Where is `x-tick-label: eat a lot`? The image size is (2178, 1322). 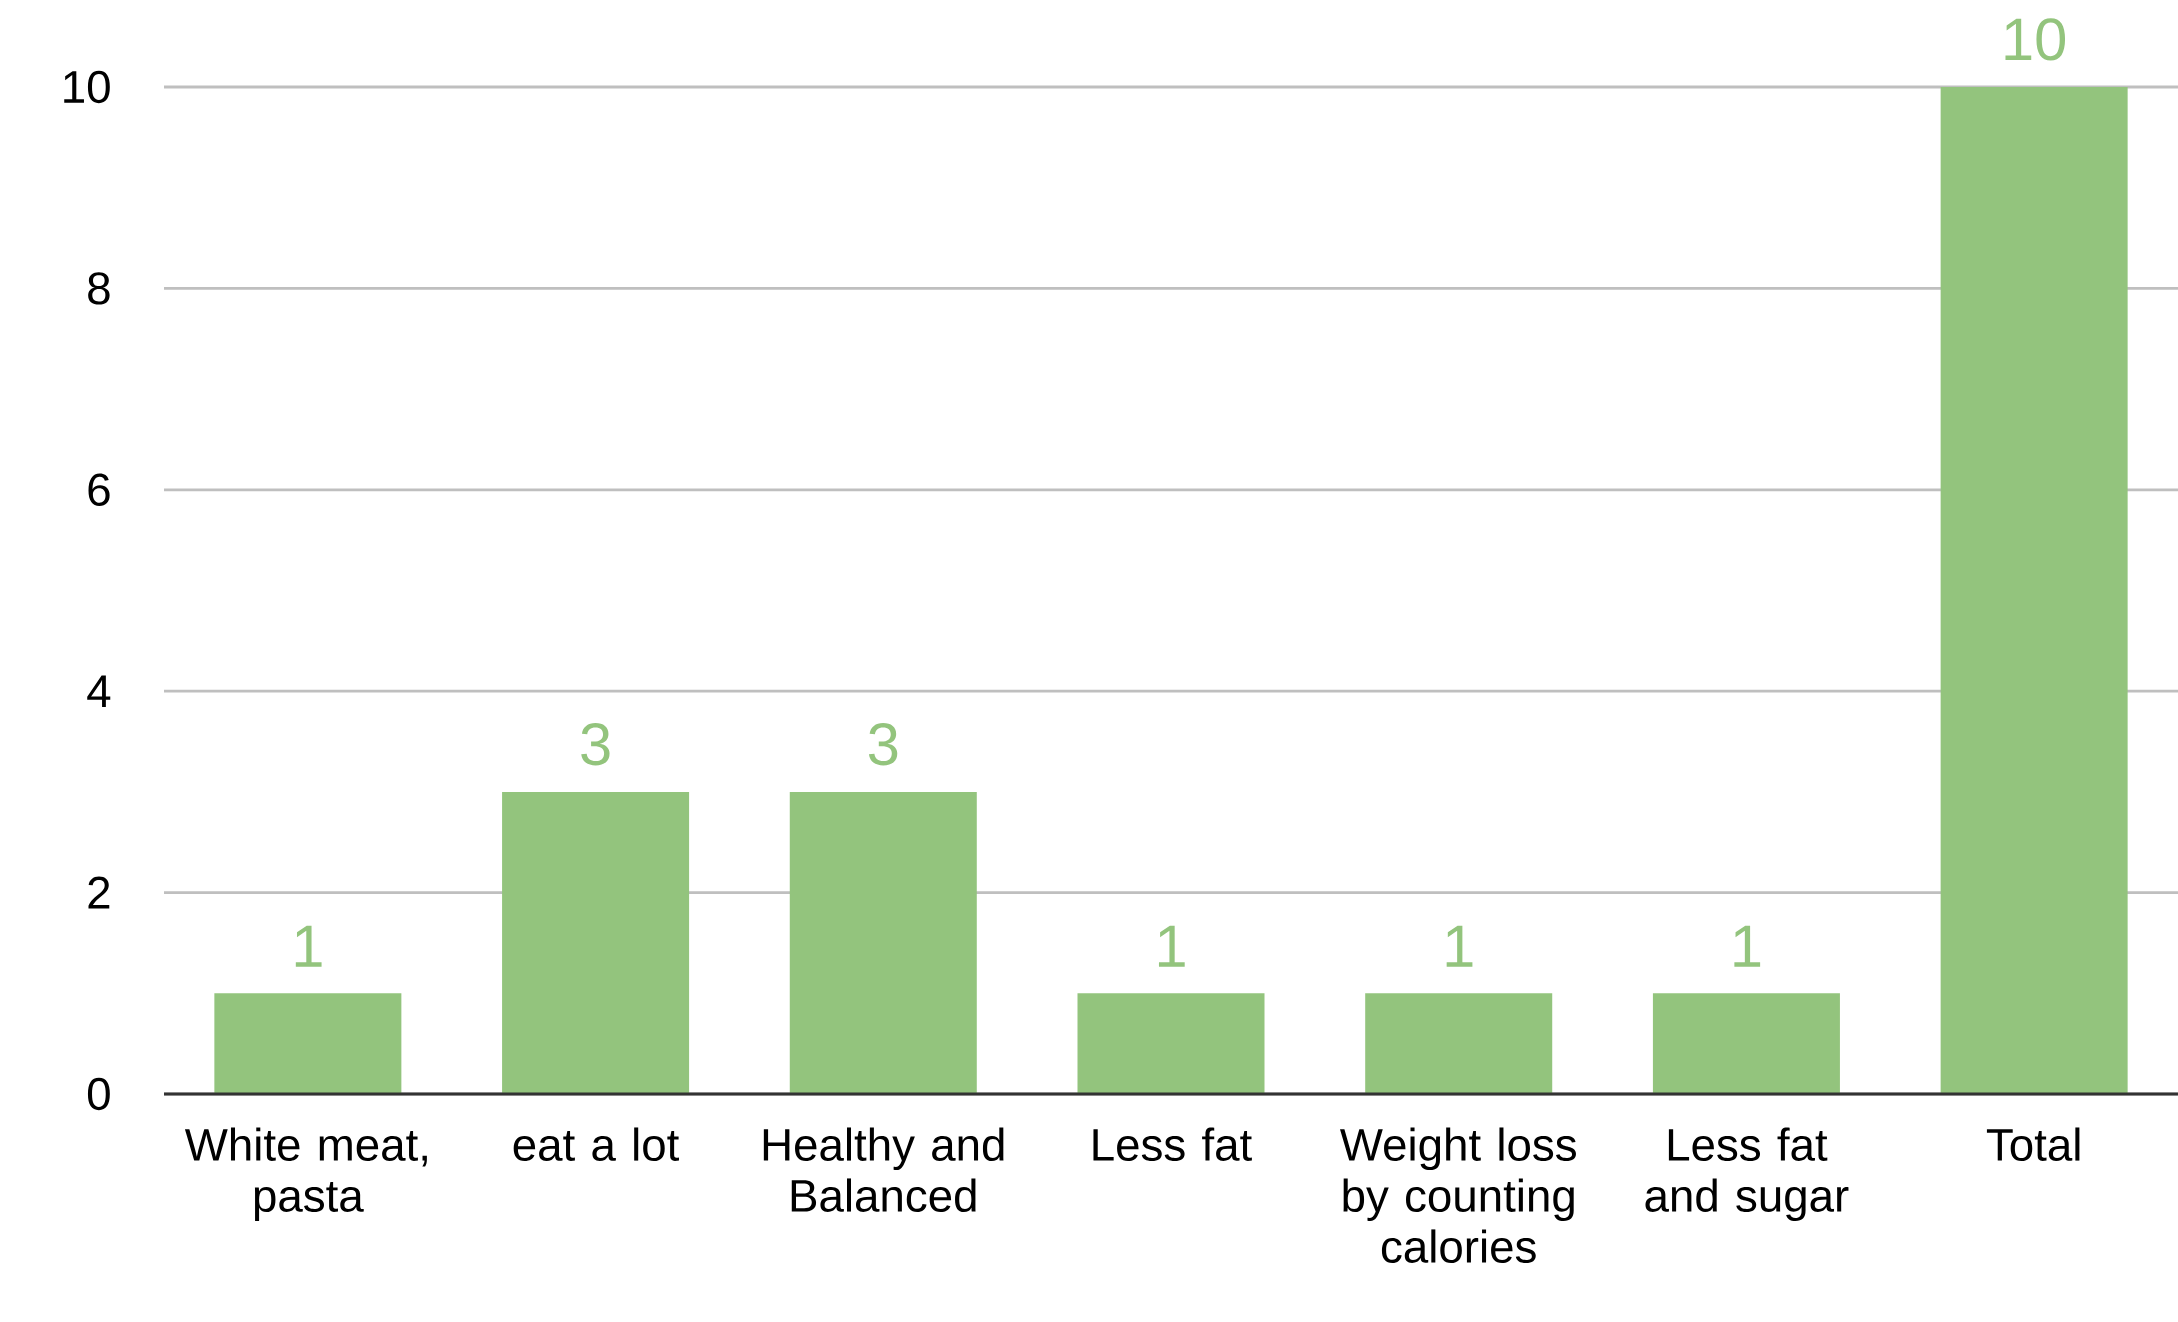 x-tick-label: eat a lot is located at coordinates (596, 1144).